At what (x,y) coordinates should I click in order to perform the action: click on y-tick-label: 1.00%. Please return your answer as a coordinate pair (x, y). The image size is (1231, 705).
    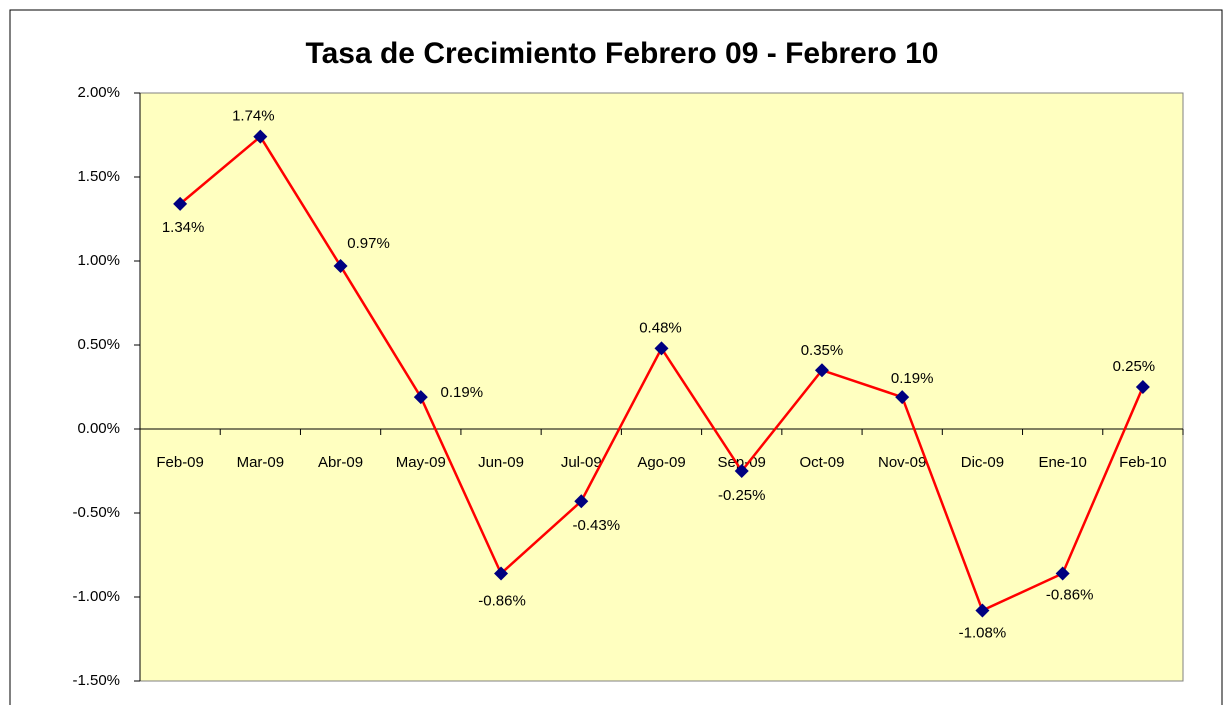
    Looking at the image, I should click on (98, 260).